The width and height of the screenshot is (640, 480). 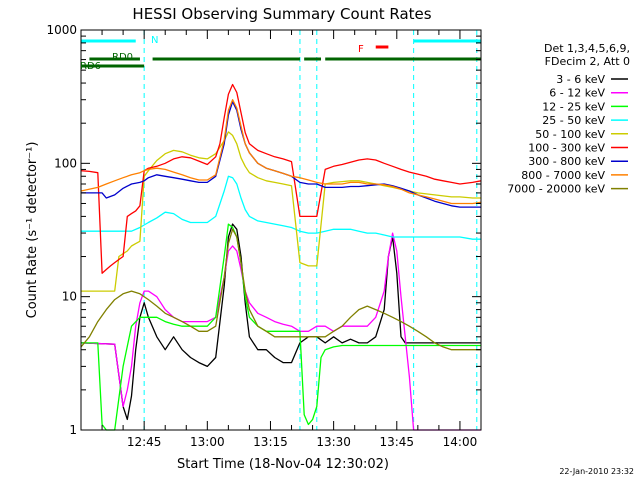 What do you see at coordinates (396, 442) in the screenshot?
I see `x-tick-label: 13:45` at bounding box center [396, 442].